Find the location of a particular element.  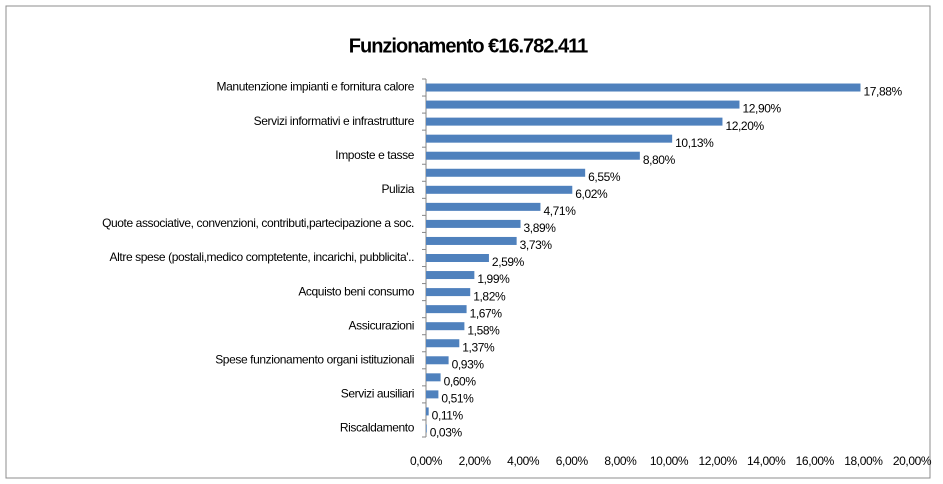

value-label: 0,60% is located at coordinates (460, 382).